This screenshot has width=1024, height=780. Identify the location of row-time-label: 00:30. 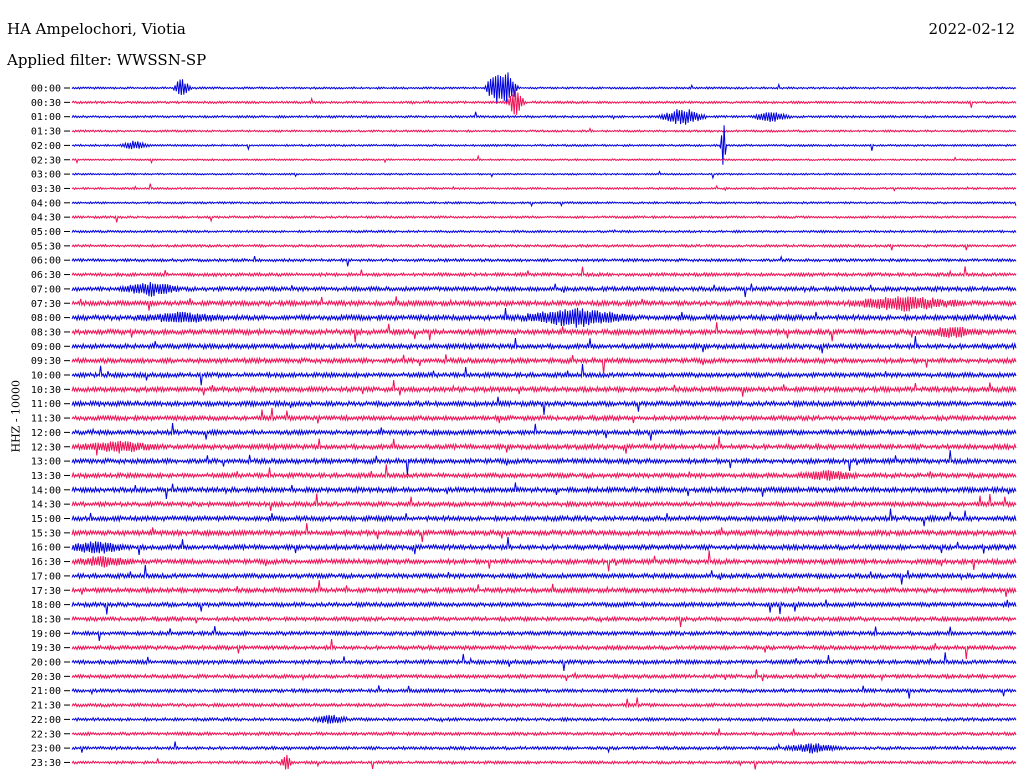
(46, 103).